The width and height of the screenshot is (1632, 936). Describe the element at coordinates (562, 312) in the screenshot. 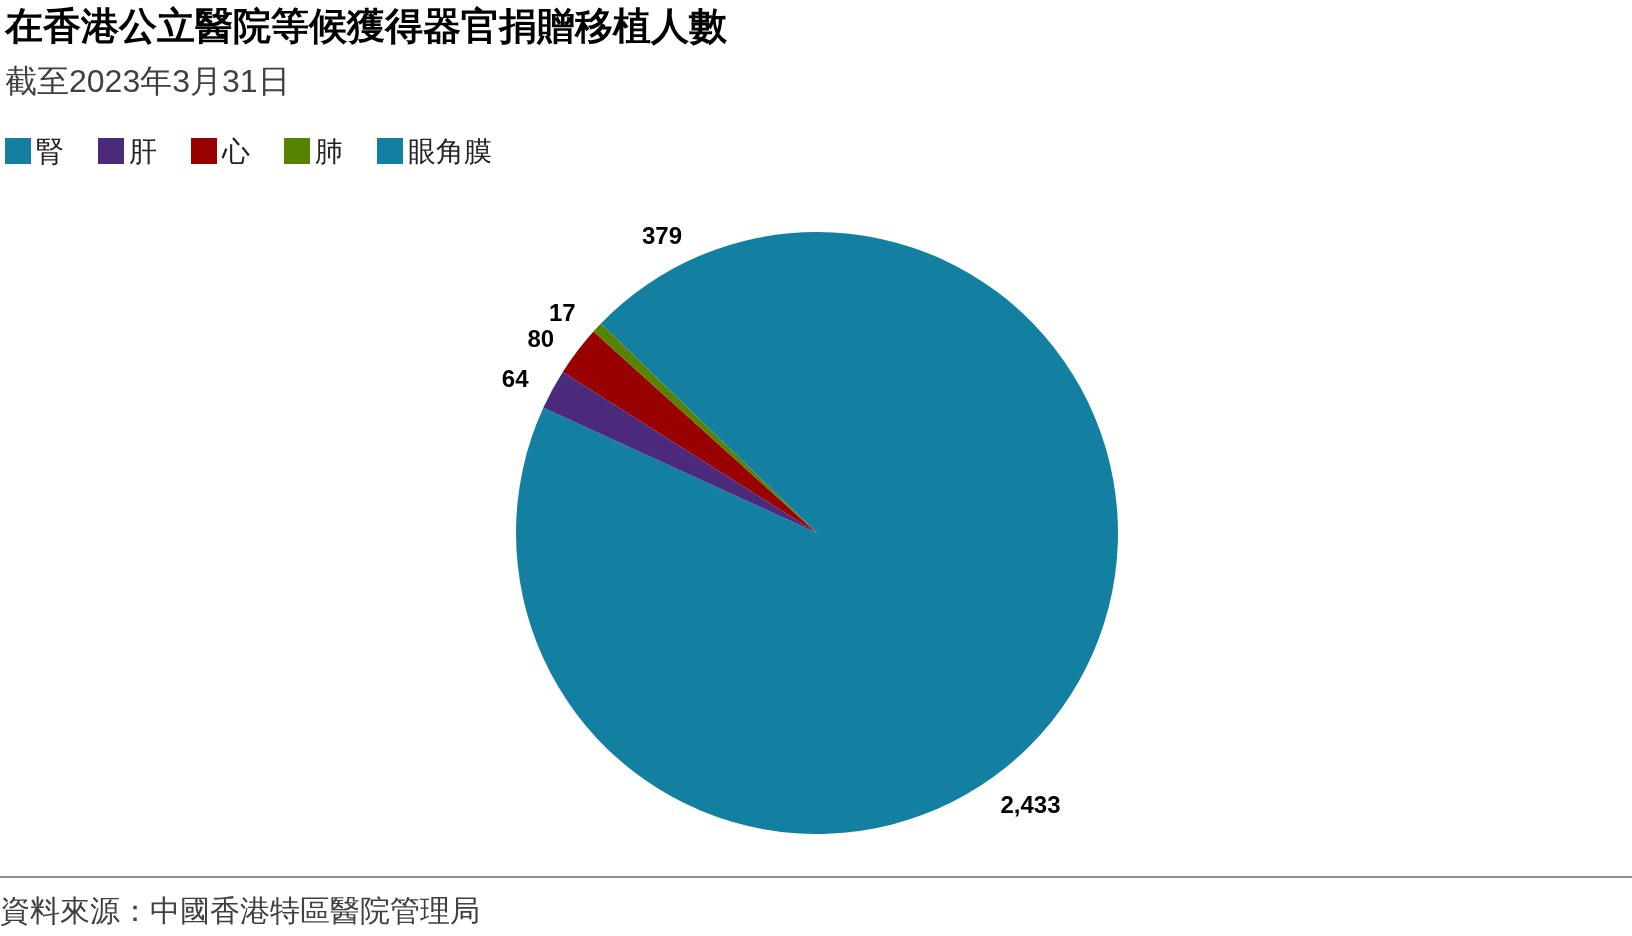

I see `data-label: 17` at that location.